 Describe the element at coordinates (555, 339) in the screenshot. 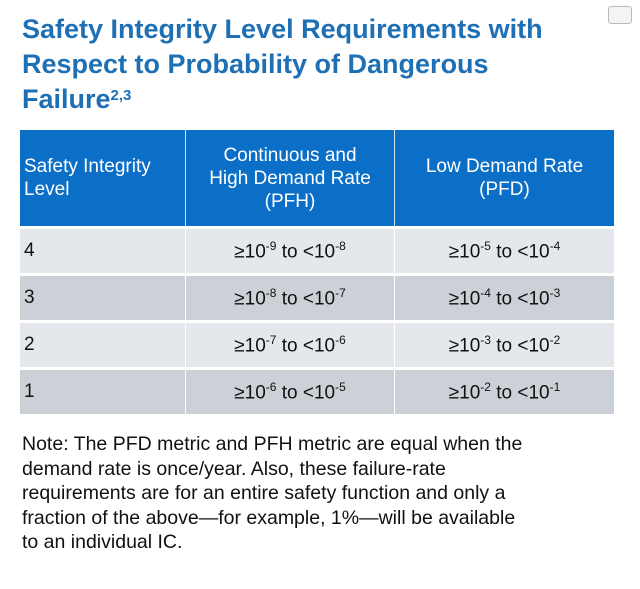

I see `pfd-high-exp: -2` at that location.